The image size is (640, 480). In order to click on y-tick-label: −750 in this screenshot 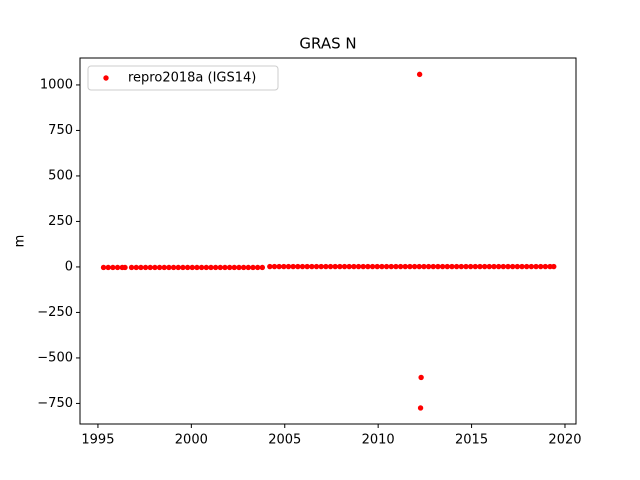, I will do `click(55, 403)`.